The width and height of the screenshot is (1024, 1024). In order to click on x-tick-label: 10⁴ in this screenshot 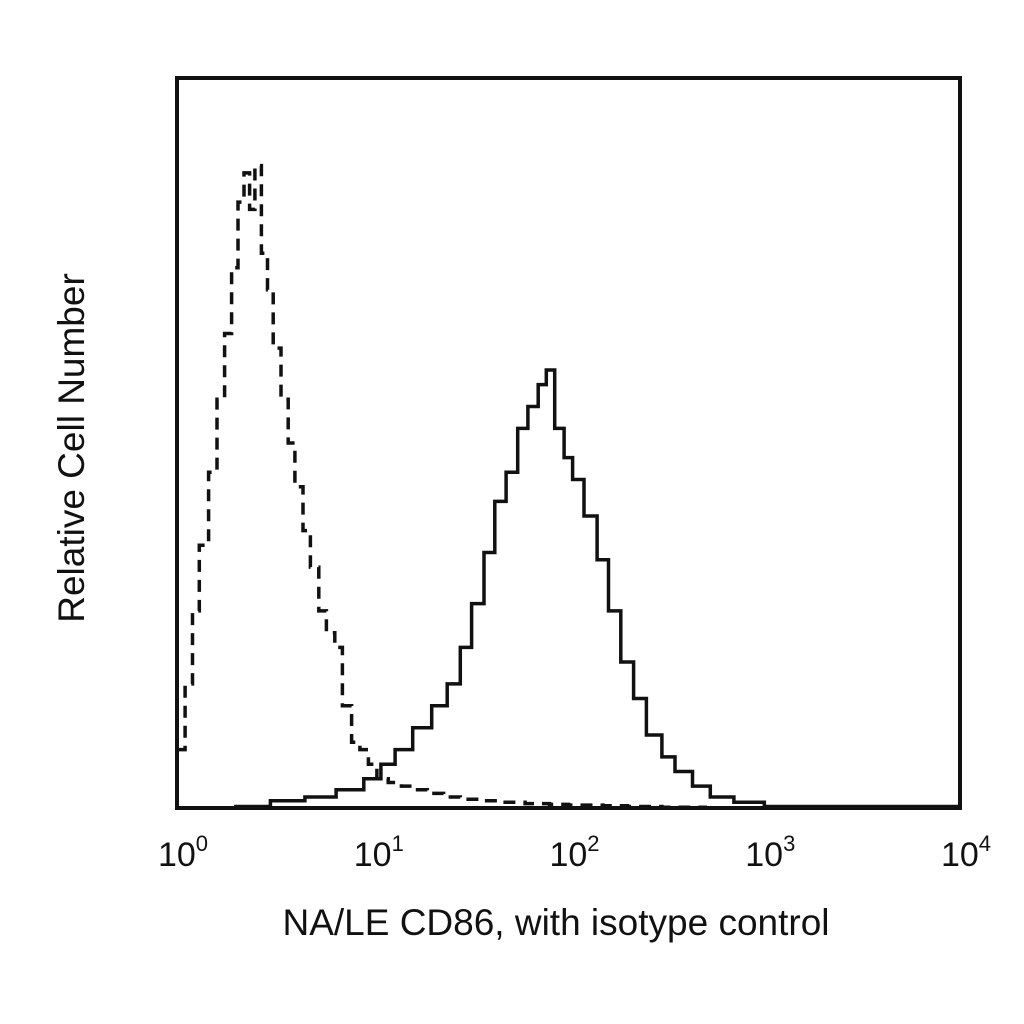, I will do `click(966, 852)`.